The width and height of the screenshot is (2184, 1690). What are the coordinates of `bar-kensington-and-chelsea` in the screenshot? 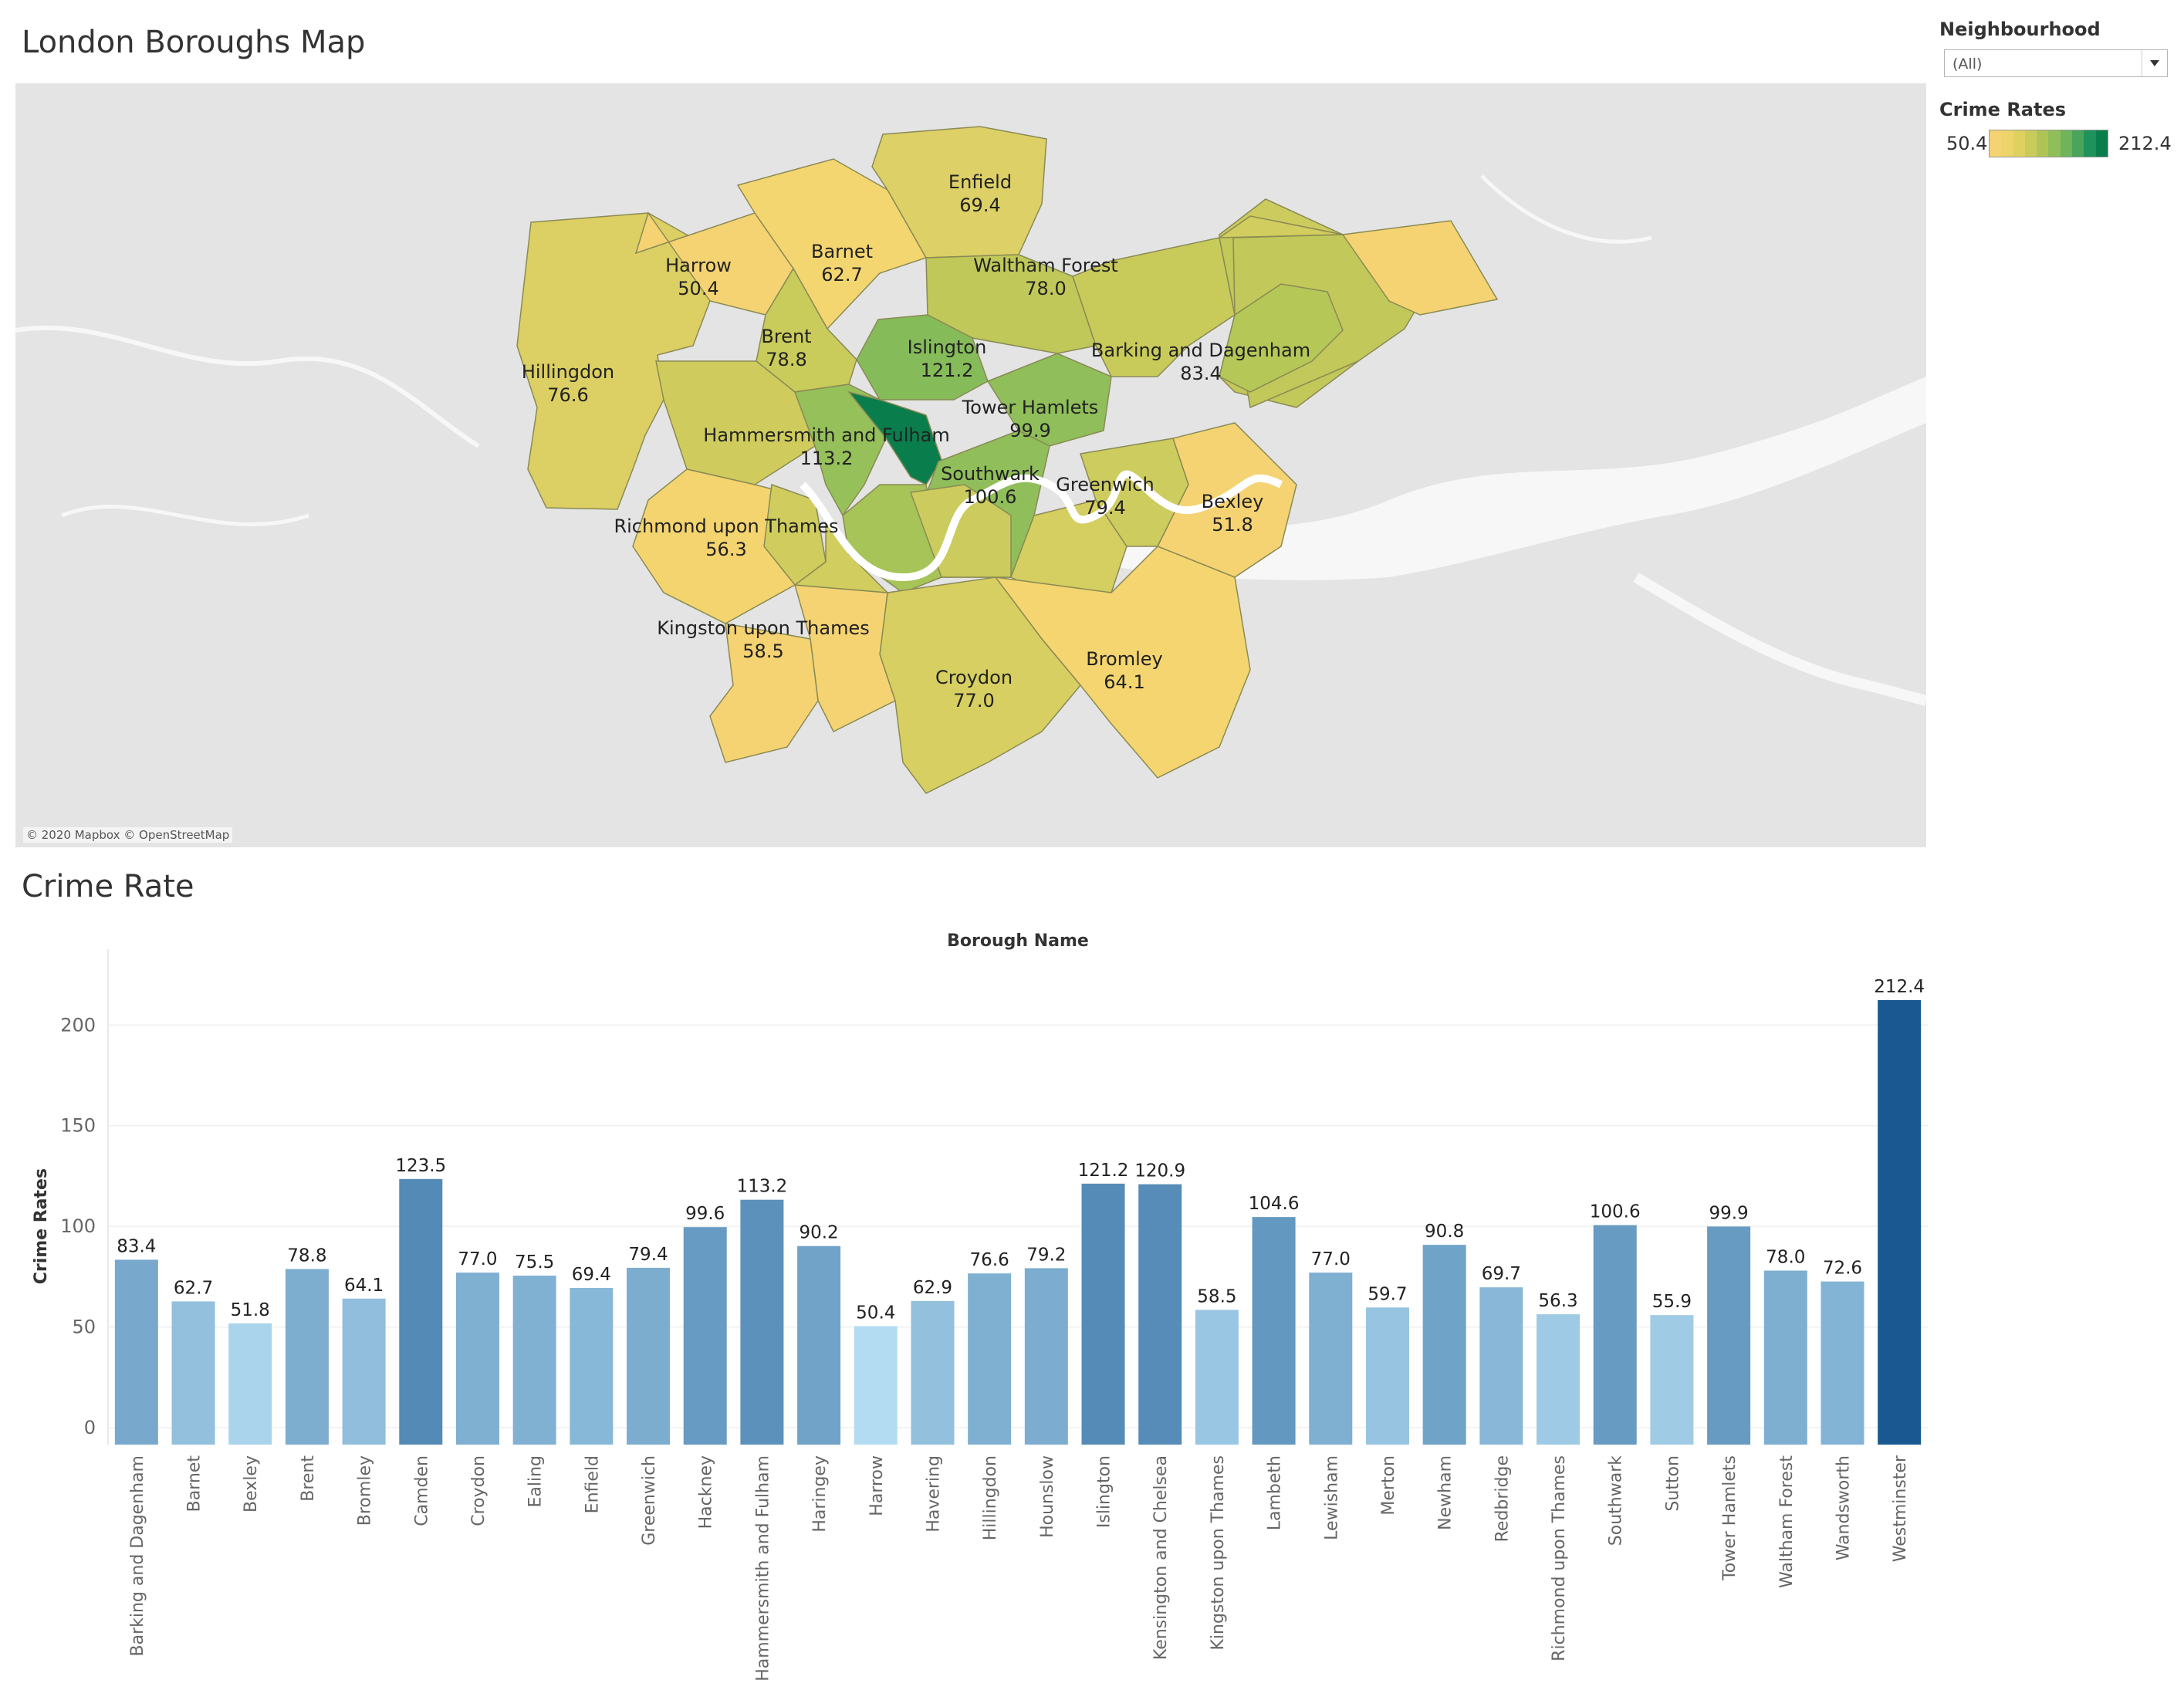 It's located at (1160, 1314).